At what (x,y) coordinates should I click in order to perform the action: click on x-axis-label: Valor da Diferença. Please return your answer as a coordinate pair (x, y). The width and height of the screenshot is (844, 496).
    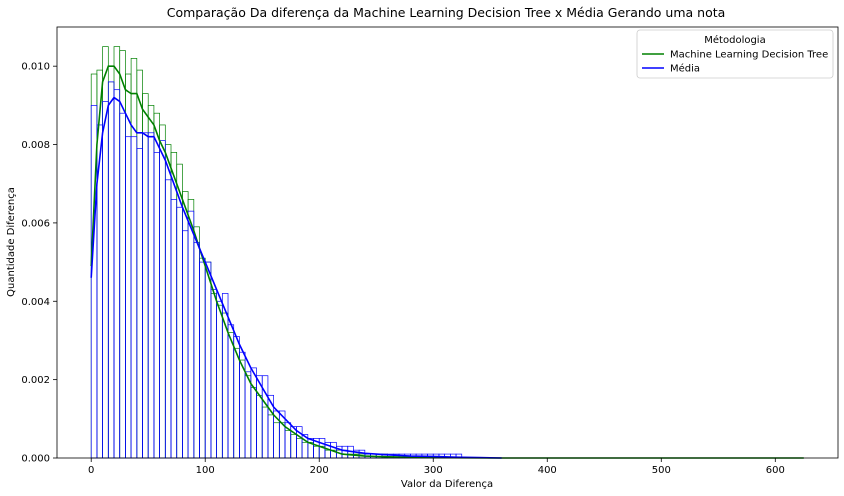
    Looking at the image, I should click on (447, 484).